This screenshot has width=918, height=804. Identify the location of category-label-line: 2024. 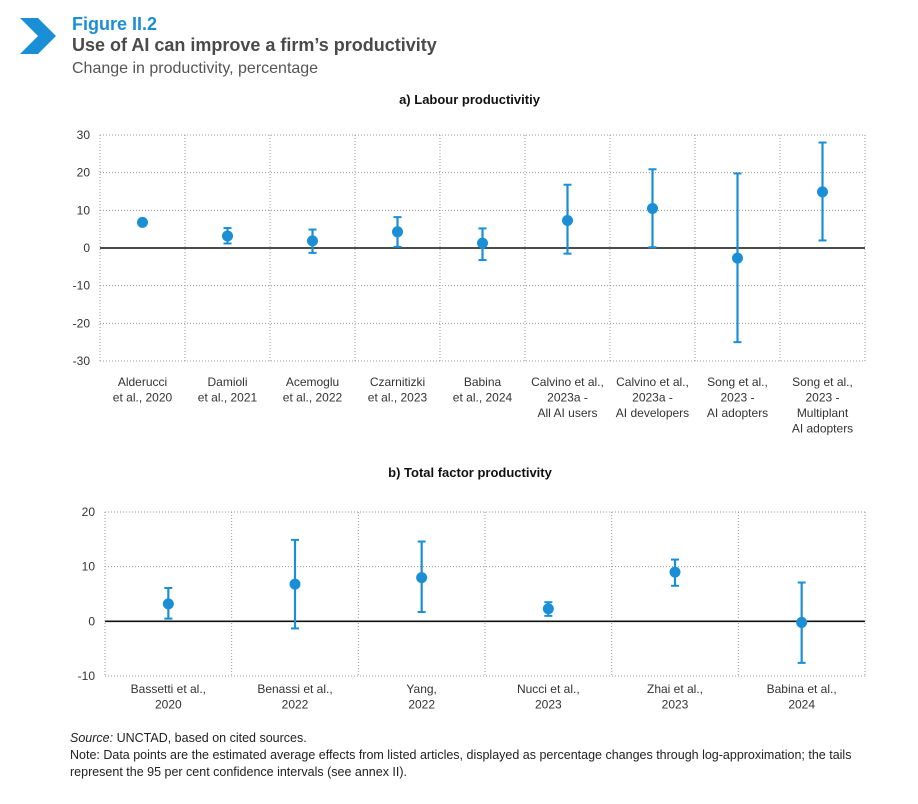
(801, 705).